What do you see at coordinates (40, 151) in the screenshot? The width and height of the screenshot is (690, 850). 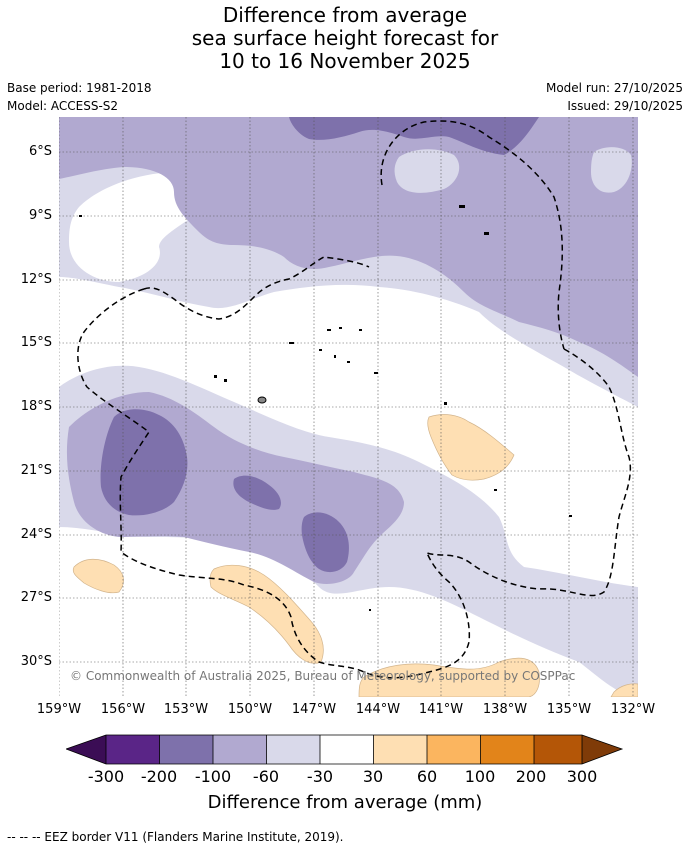 I see `lat-label-6s: 6°S` at bounding box center [40, 151].